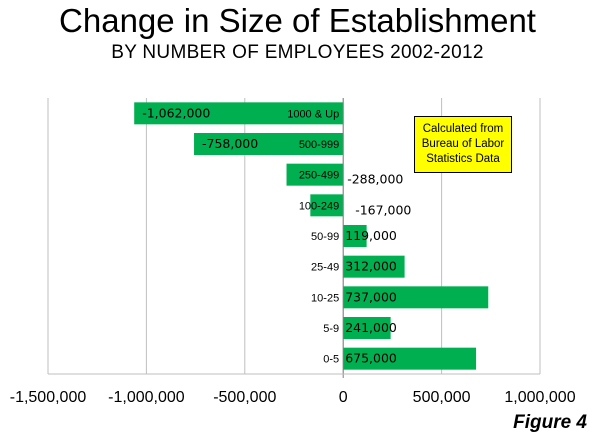 The image size is (595, 444). Describe the element at coordinates (319, 176) in the screenshot. I see `category-label: 250-499` at that location.